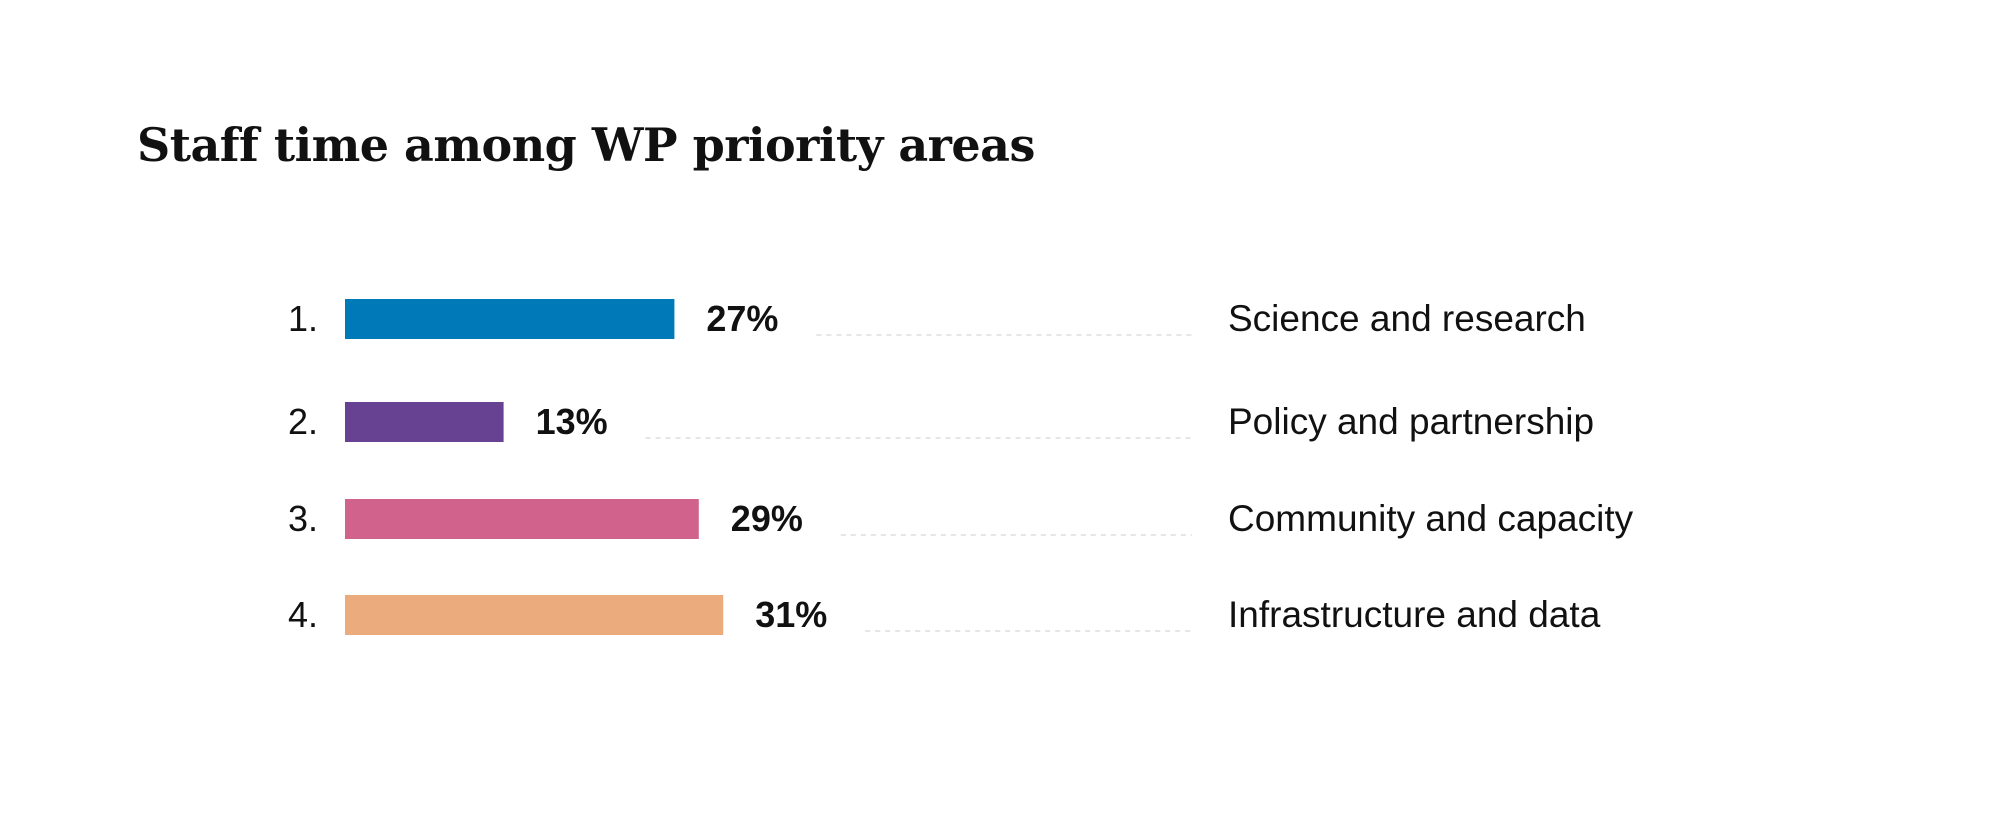 This screenshot has height=834, width=2000. Describe the element at coordinates (742, 318) in the screenshot. I see `value-label: 27%` at that location.